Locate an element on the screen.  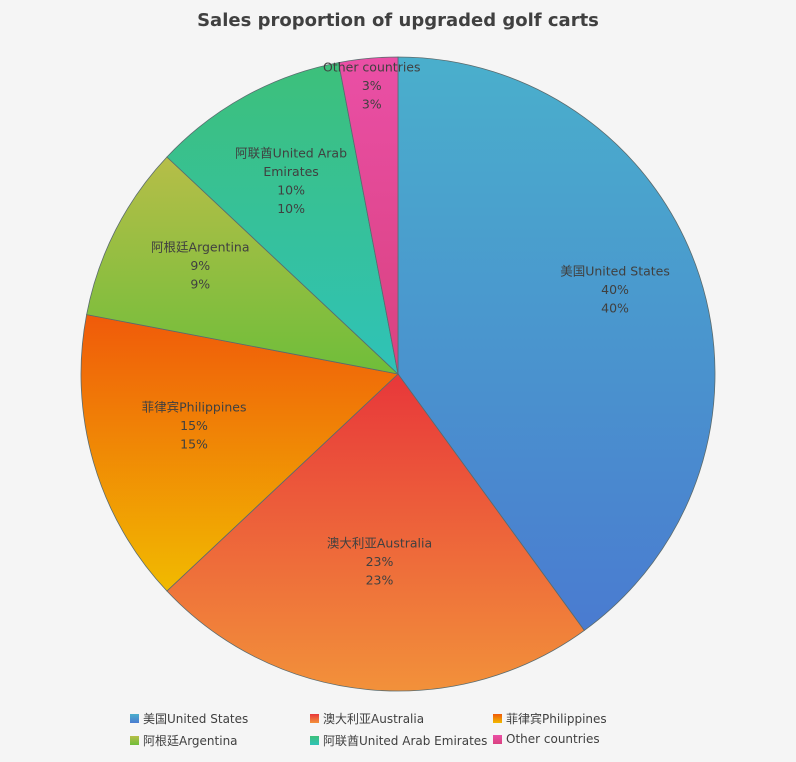
legend-item: Other countries is located at coordinates (546, 739).